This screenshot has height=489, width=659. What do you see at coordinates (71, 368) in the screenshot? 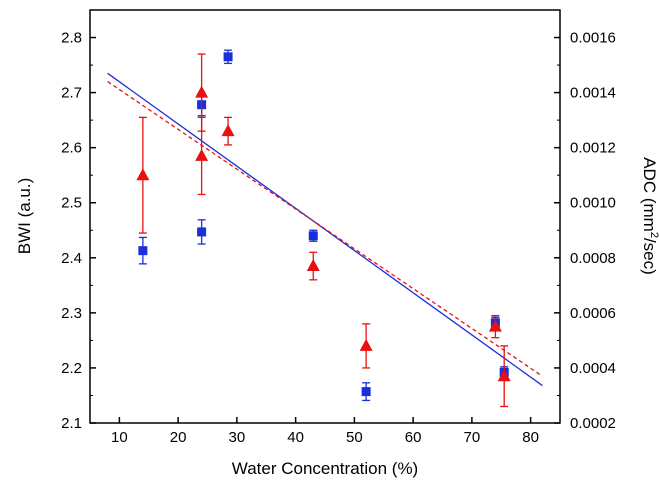
I see `left-y-tick-label: 2.2` at bounding box center [71, 368].